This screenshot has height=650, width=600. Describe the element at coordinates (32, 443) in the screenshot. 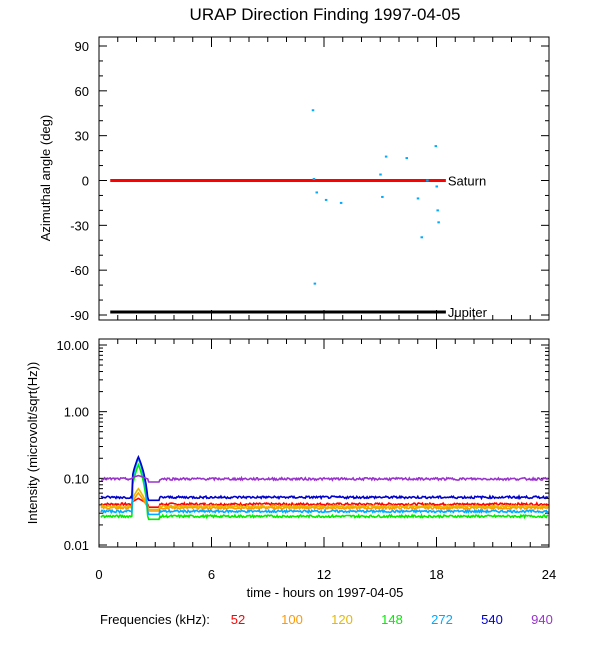

I see `intensity-y-label: Intensity (microvolt/sqrt(Hz))` at that location.